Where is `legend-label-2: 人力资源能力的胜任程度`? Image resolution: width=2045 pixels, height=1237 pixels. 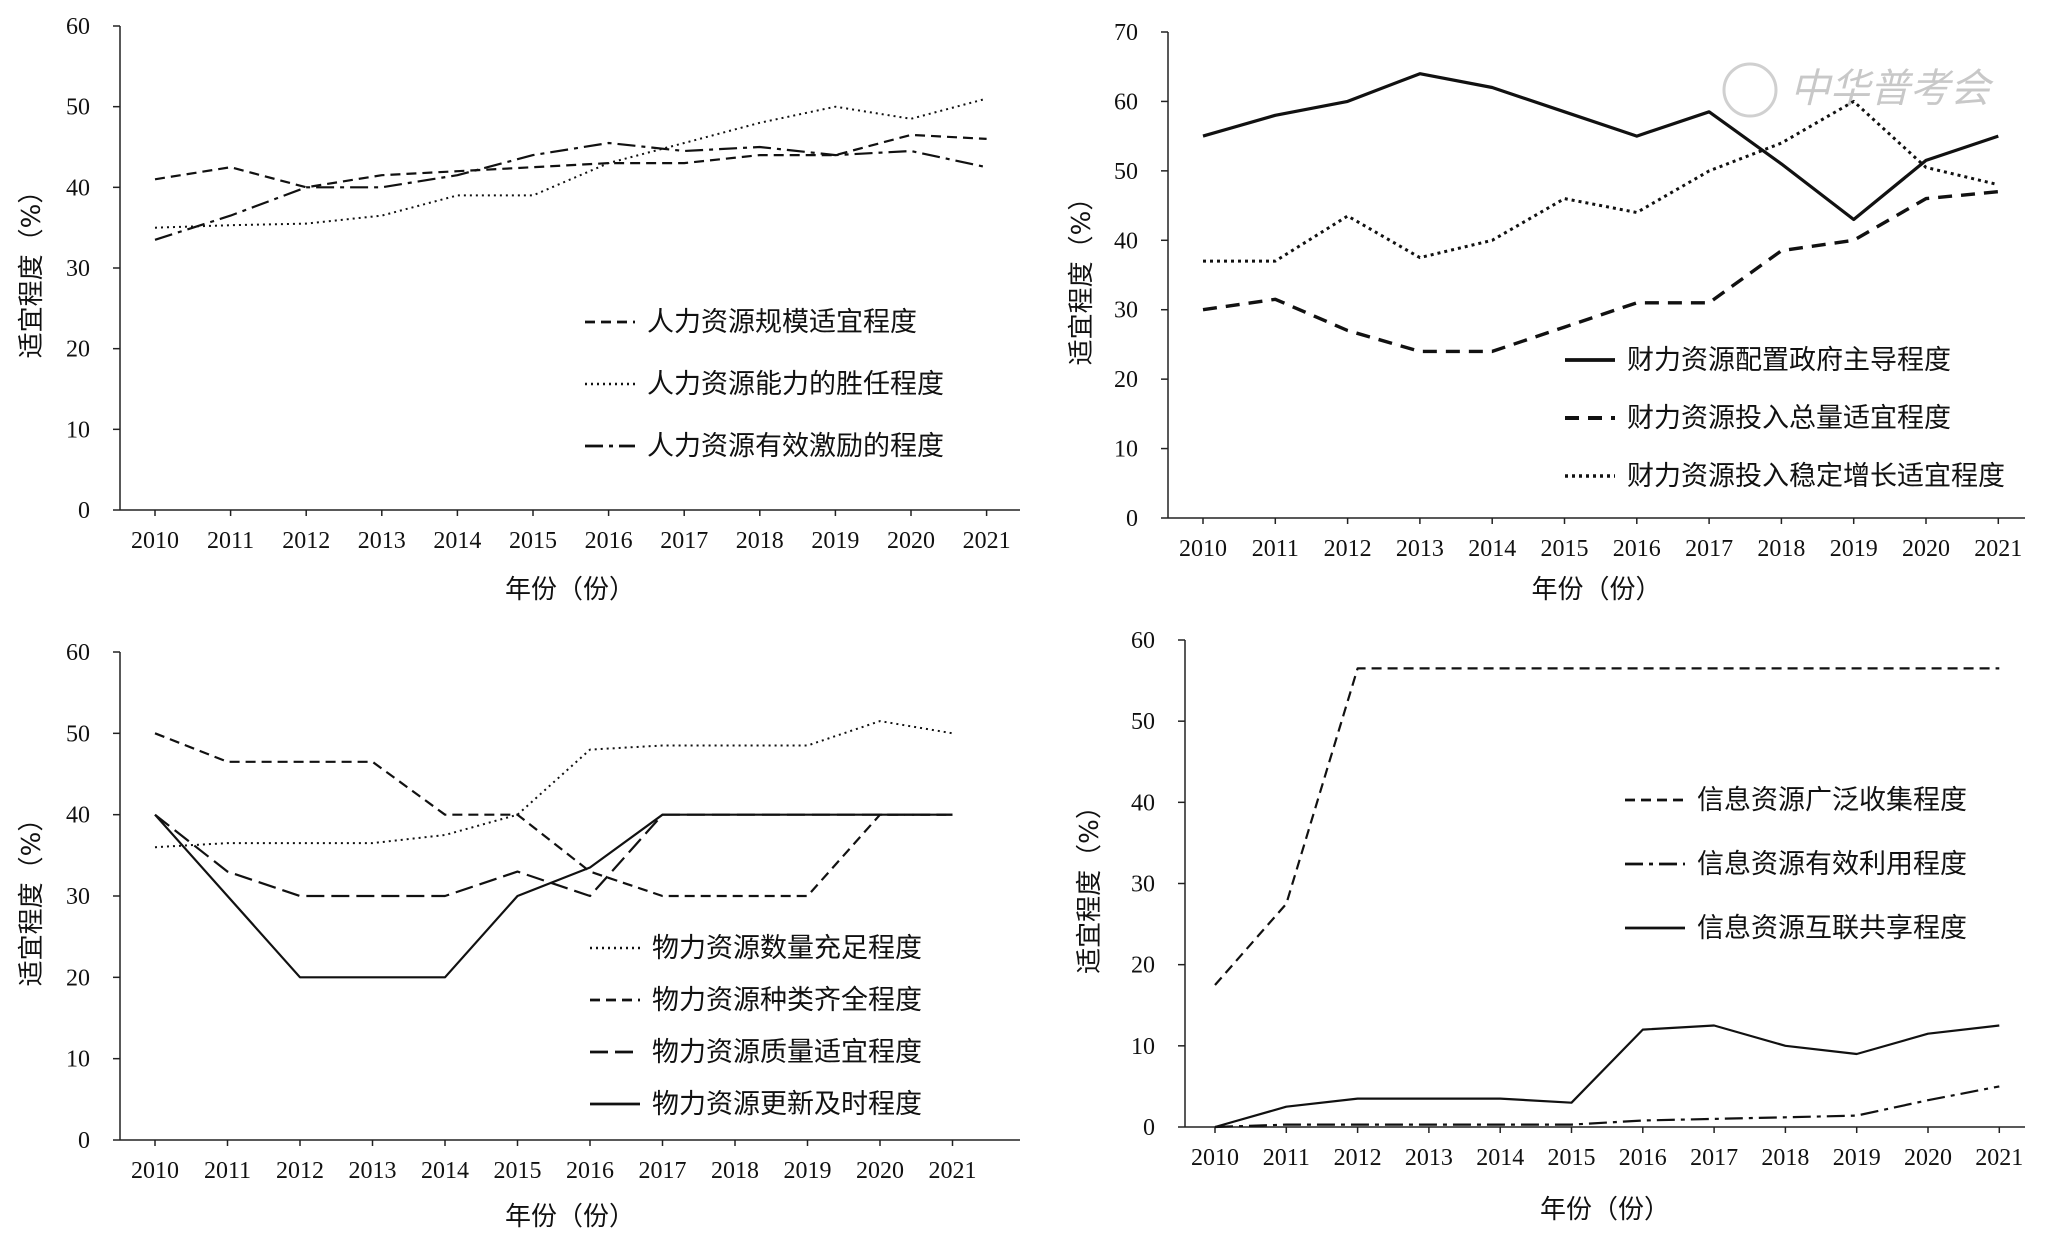
legend-label-2: 人力资源能力的胜任程度 is located at coordinates (795, 384).